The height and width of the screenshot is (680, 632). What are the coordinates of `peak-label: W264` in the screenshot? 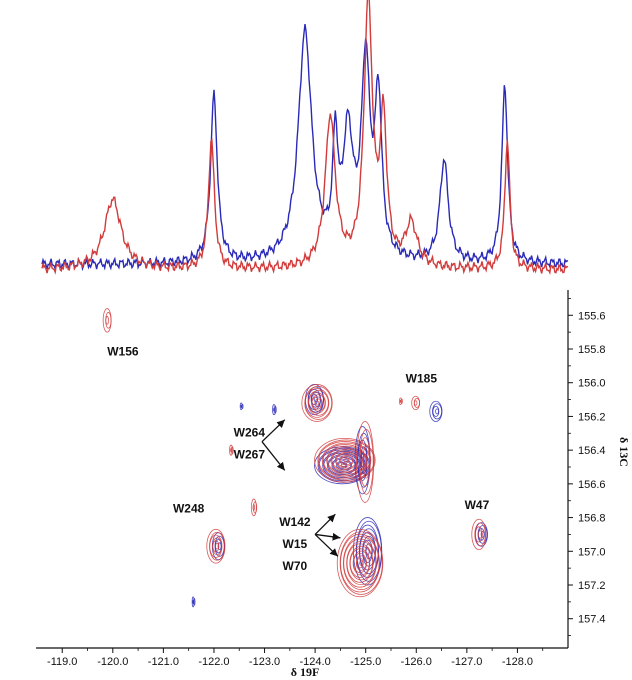 It's located at (250, 433).